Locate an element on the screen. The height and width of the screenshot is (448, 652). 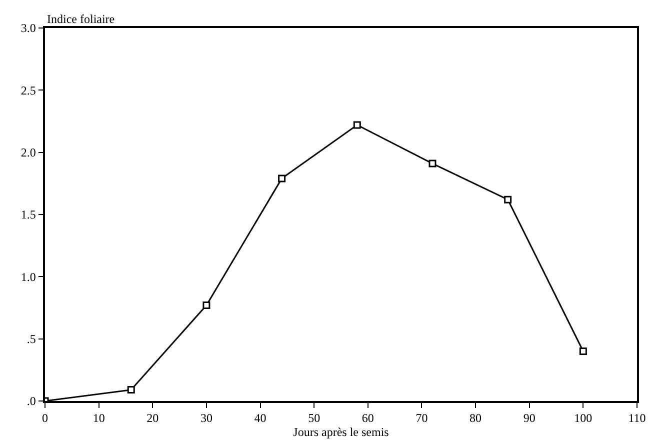
x-tick-label: 80 is located at coordinates (476, 418).